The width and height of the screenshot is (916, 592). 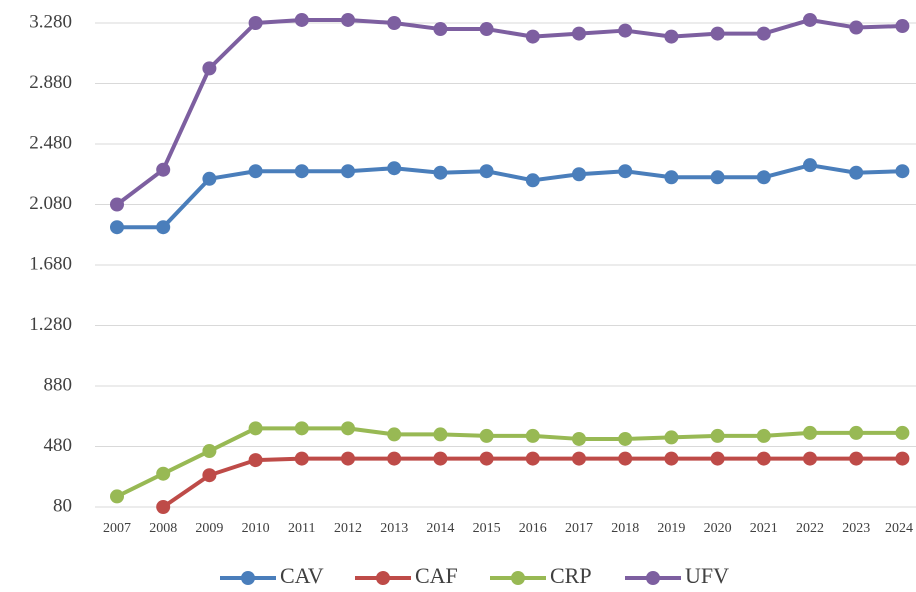 What do you see at coordinates (348, 528) in the screenshot?
I see `x-tick-label: 2012` at bounding box center [348, 528].